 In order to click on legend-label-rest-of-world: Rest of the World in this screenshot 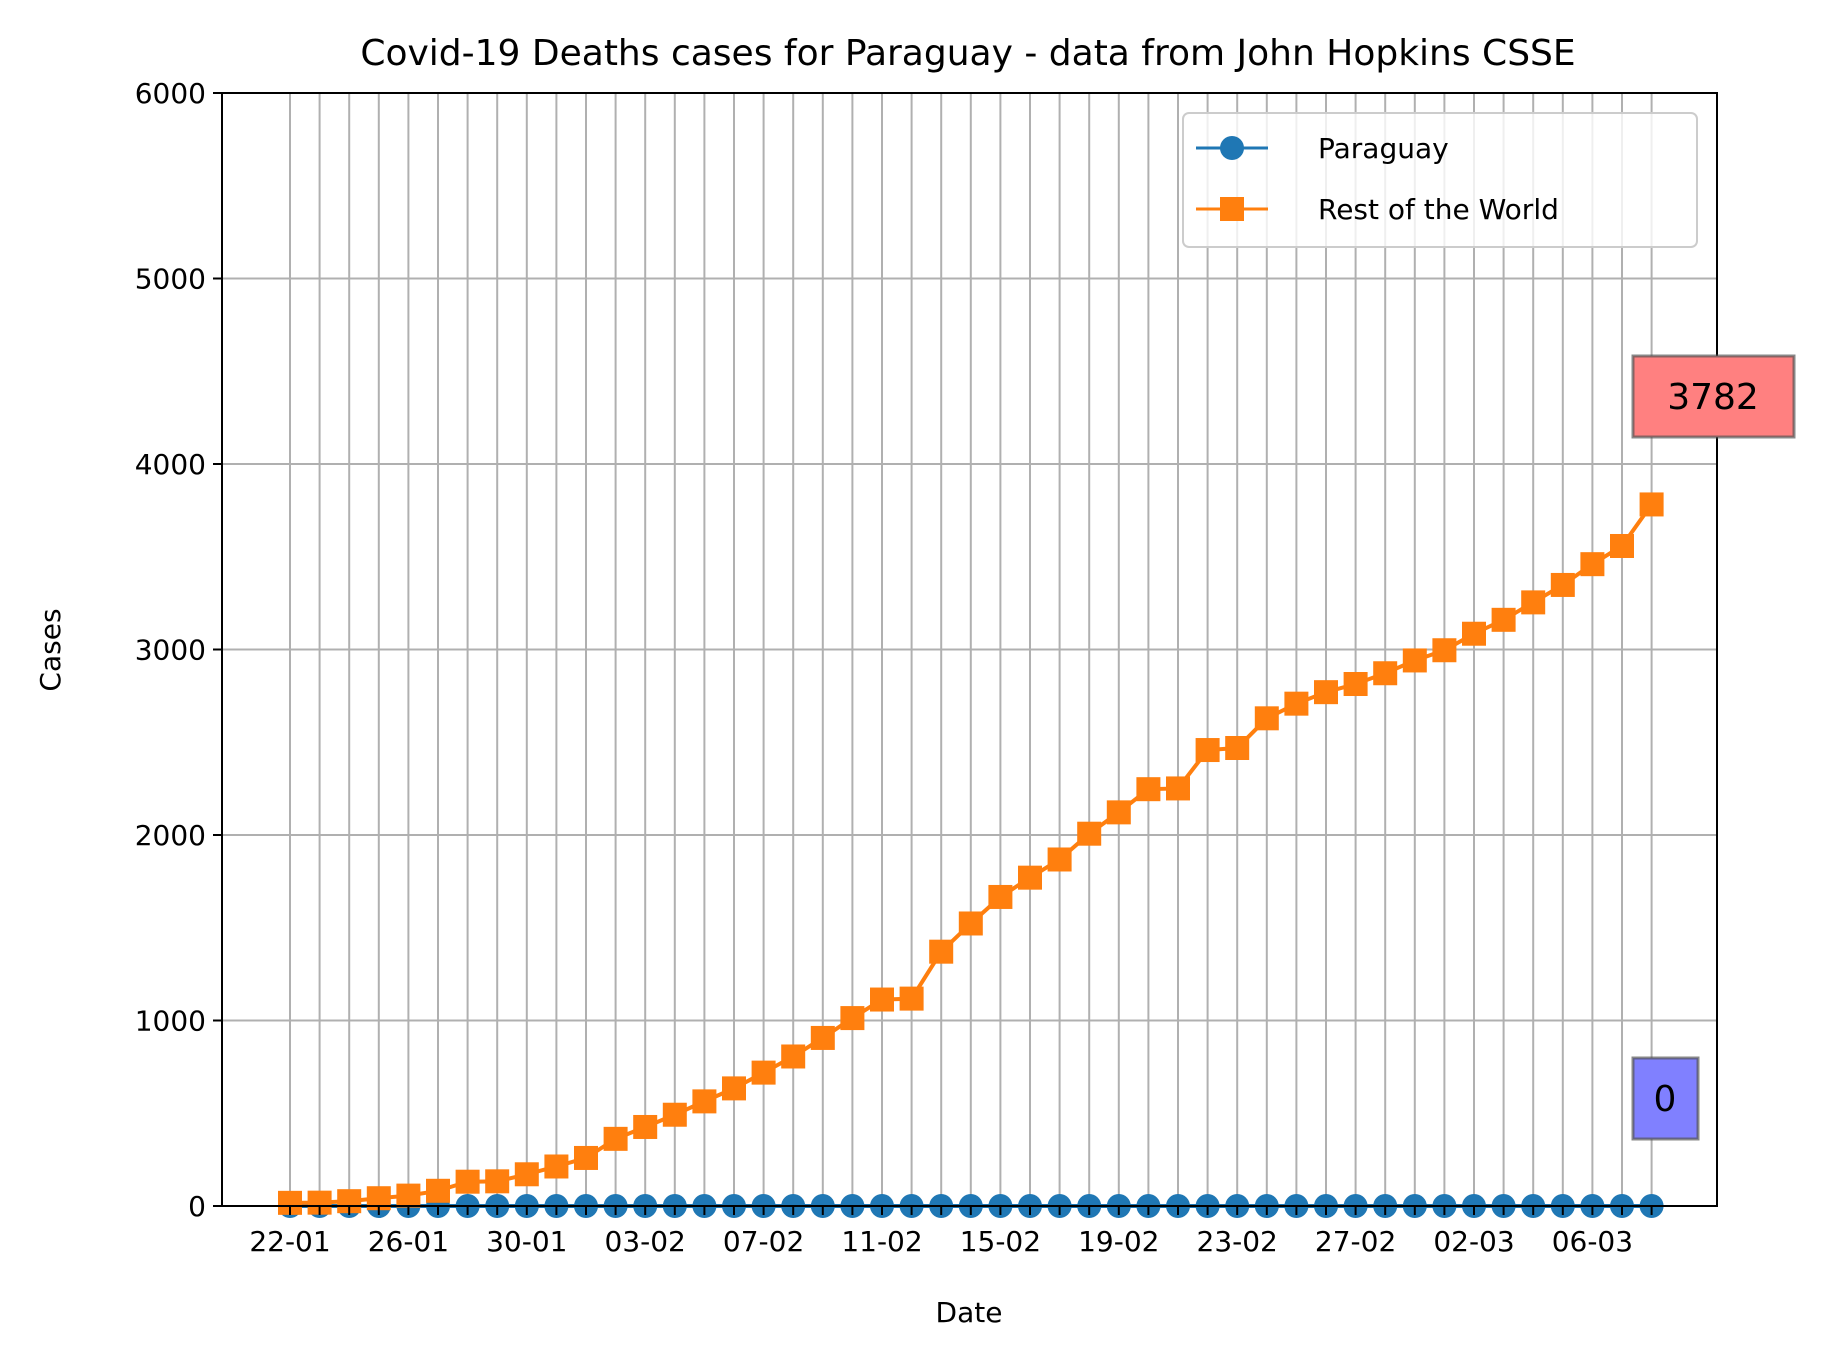, I will do `click(1438, 209)`.